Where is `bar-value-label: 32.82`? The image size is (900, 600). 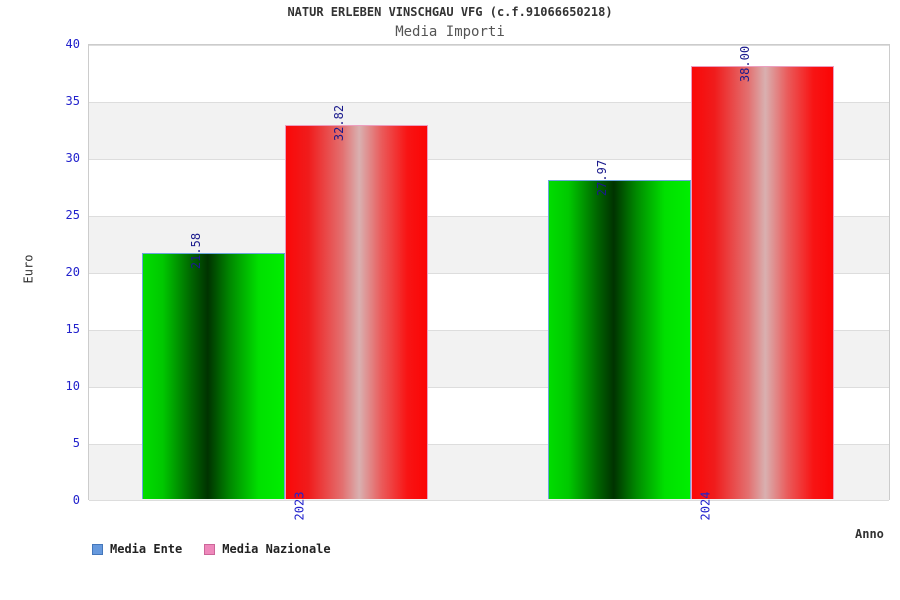 bar-value-label: 32.82 is located at coordinates (338, 122).